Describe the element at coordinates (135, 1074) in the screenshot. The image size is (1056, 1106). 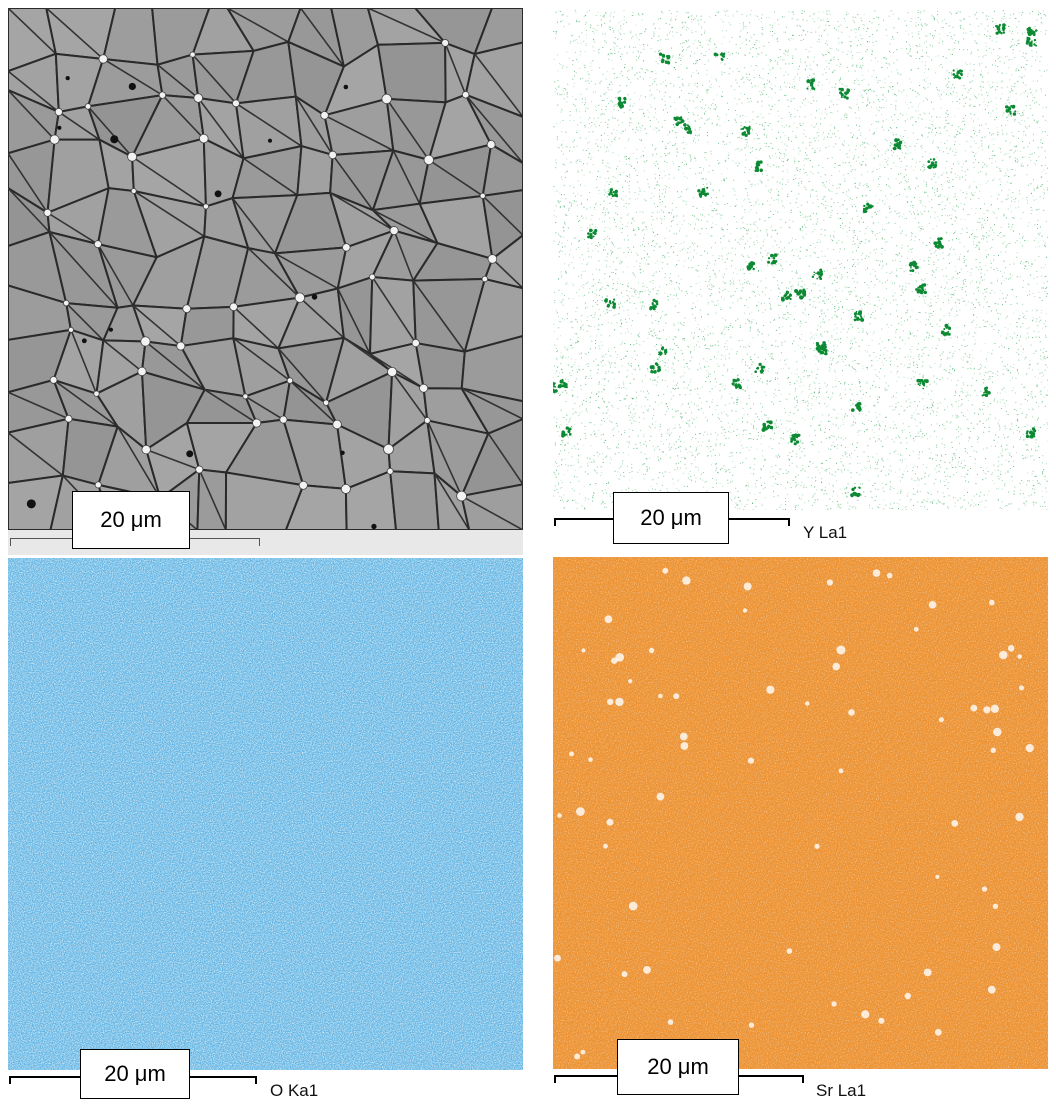
I see `oxygen-scale-label: 20 μm` at that location.